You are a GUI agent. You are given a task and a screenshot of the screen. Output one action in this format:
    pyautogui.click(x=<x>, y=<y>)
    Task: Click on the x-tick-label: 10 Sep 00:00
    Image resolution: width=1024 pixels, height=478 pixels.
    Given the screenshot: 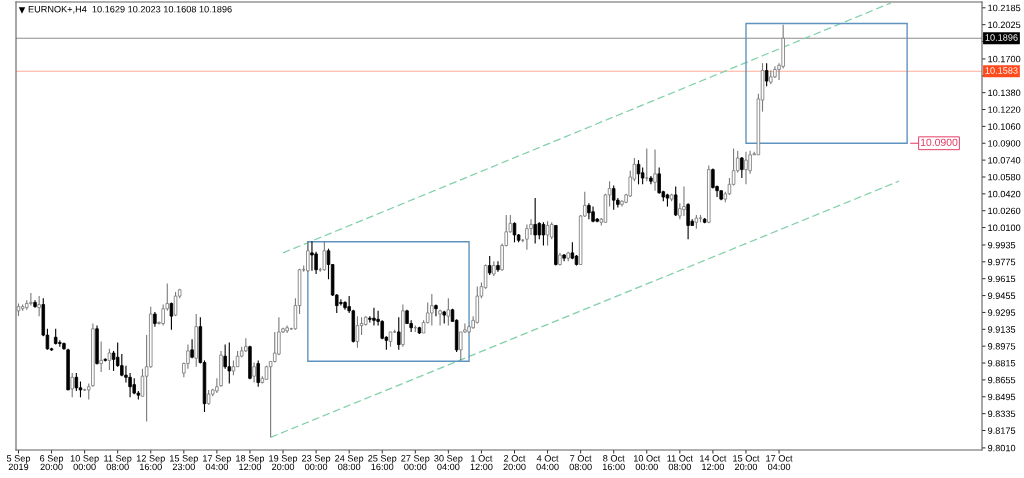 What is the action you would take?
    pyautogui.click(x=84, y=463)
    